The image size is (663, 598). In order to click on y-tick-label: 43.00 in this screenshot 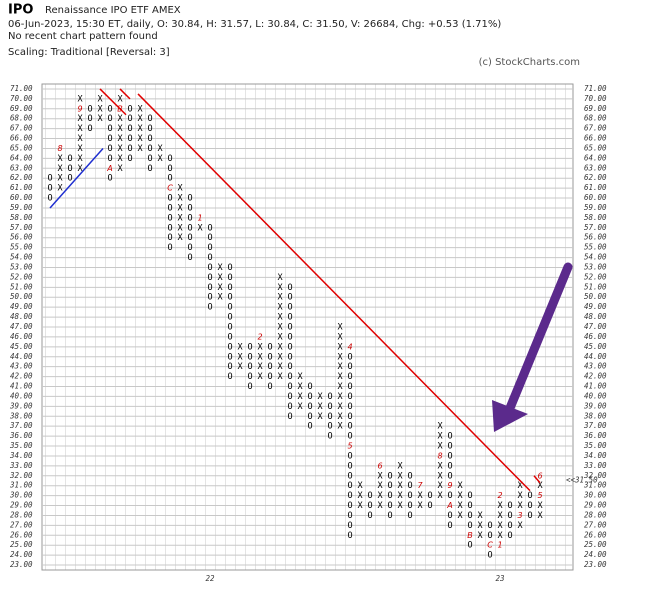, I will do `click(21, 366)`.